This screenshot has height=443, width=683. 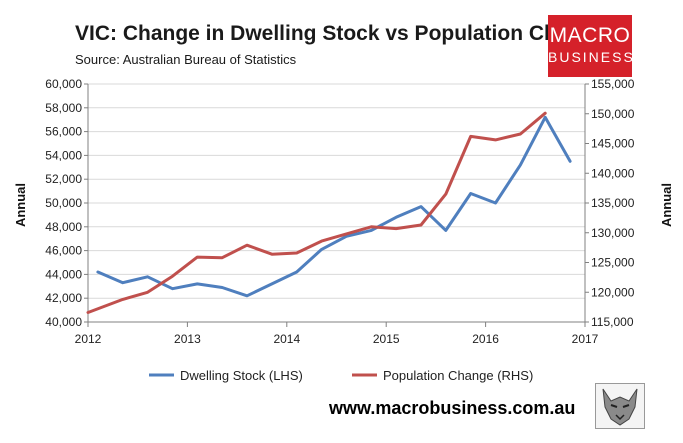 What do you see at coordinates (187, 339) in the screenshot?
I see `x-tick-label: 2013` at bounding box center [187, 339].